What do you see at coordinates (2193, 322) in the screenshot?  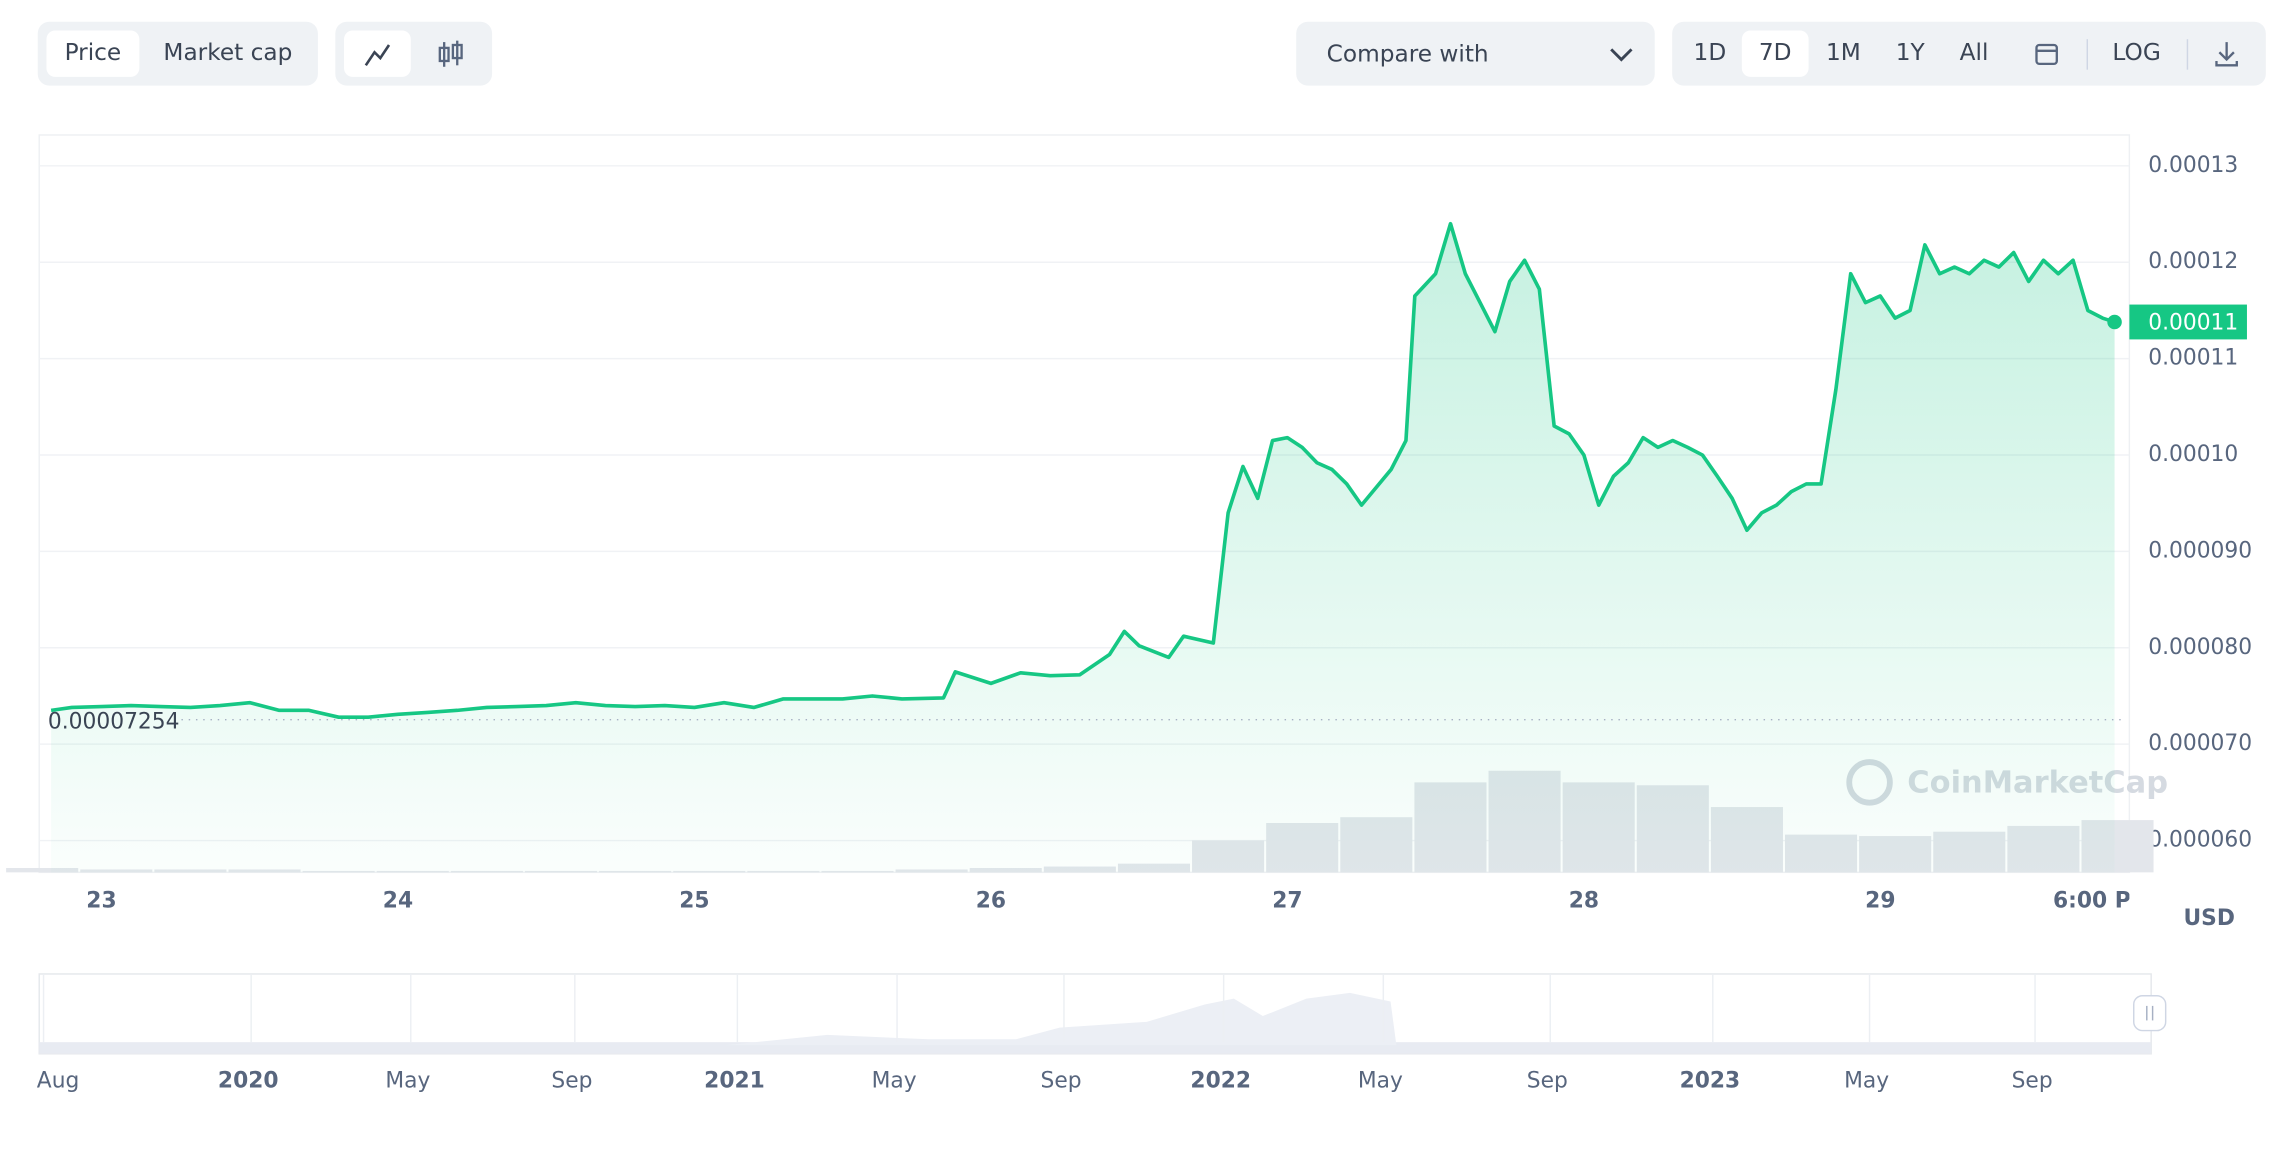 I see `current-price-label: 0.00011` at bounding box center [2193, 322].